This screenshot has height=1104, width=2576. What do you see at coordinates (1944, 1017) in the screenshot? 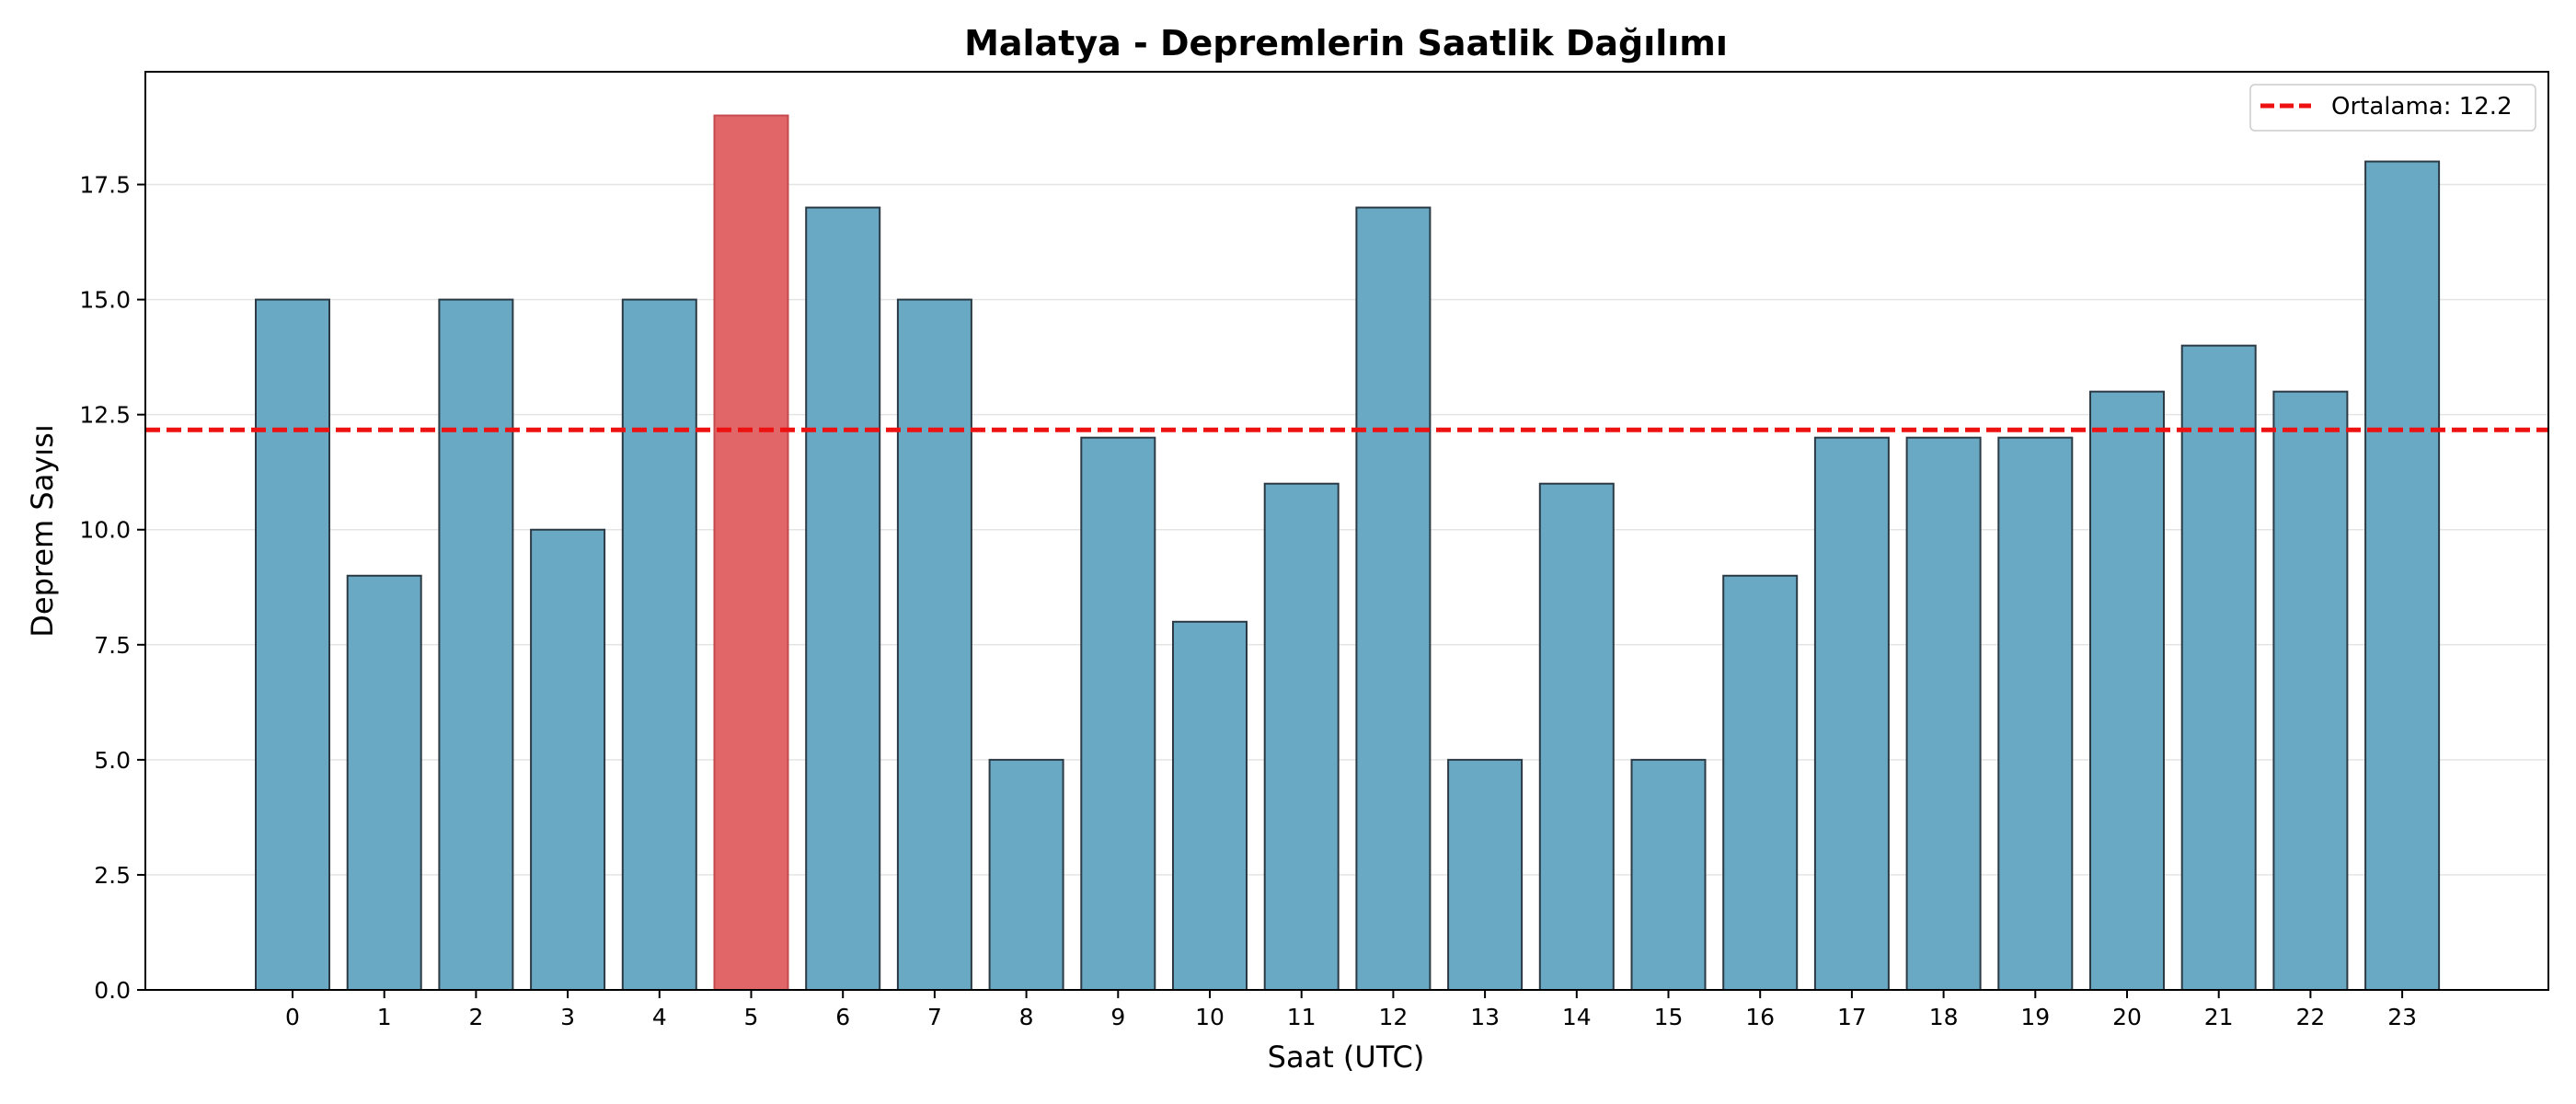
I see `x-tick-label: 18` at bounding box center [1944, 1017].